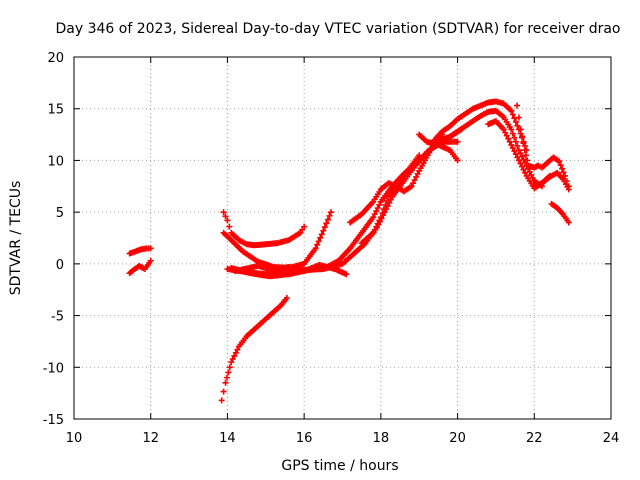 This screenshot has width=640, height=480. What do you see at coordinates (381, 438) in the screenshot?
I see `x-tick-label: 18` at bounding box center [381, 438].